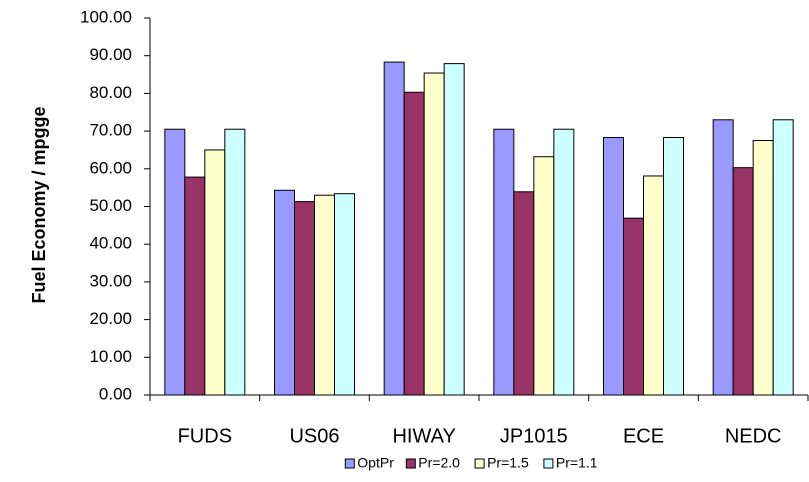  I want to click on y-tick-label: 40.00, so click(110, 243).